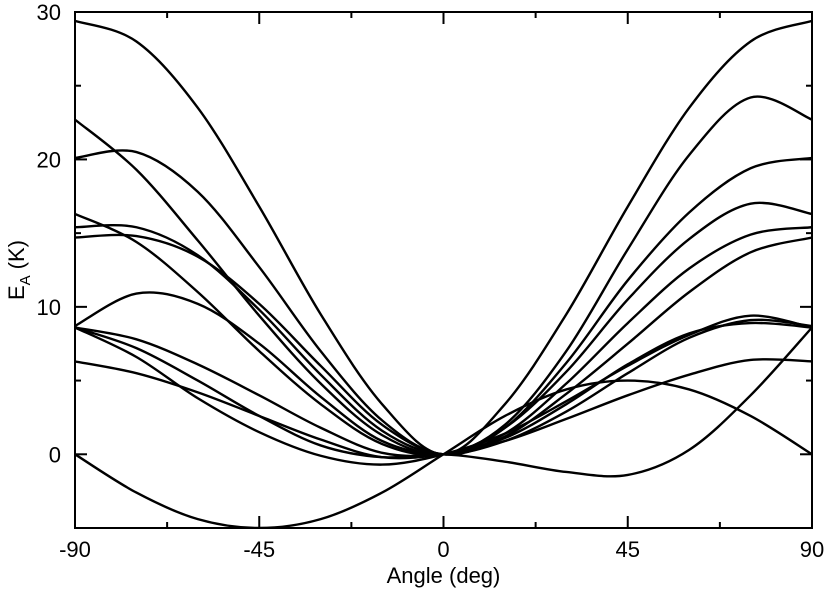 This screenshot has height=590, width=830. Describe the element at coordinates (16, 292) in the screenshot. I see `y-axis-title-main: E` at that location.